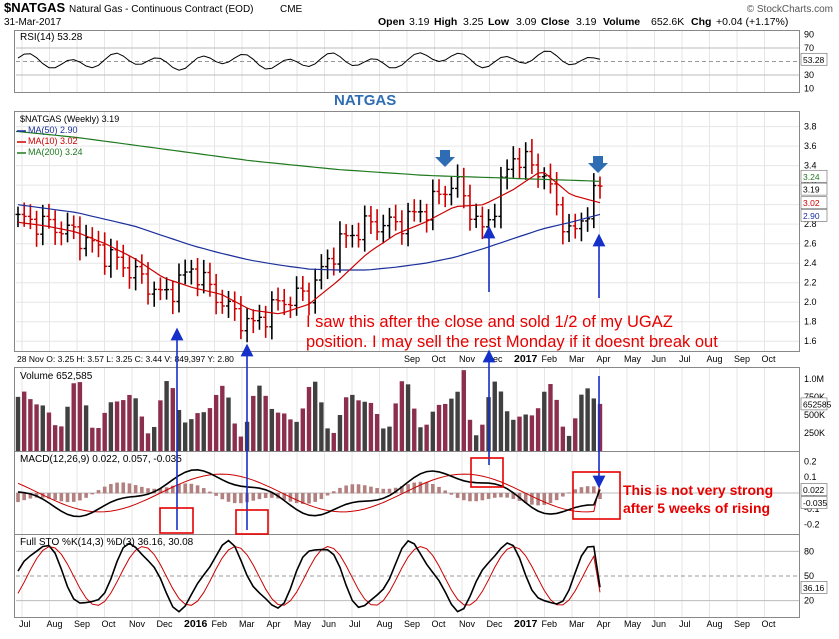 Image resolution: width=839 pixels, height=639 pixels. I want to click on rsi-tick: 10, so click(809, 89).